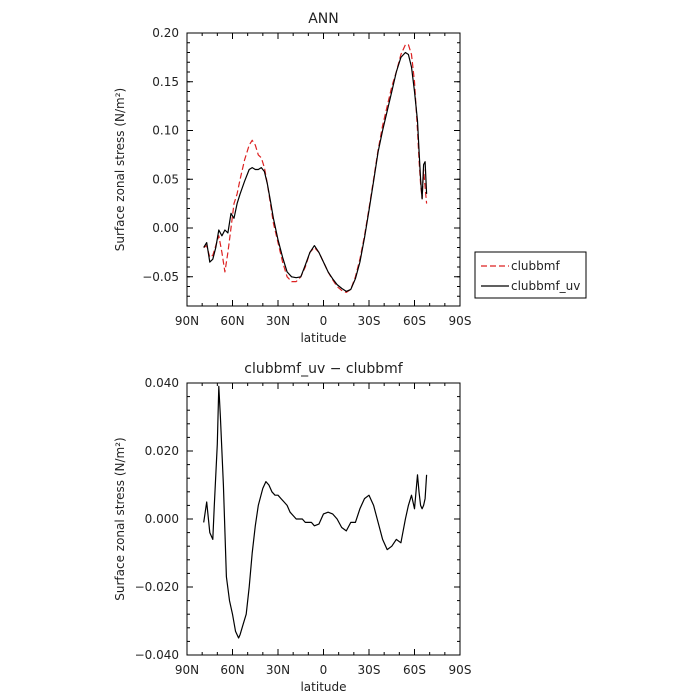 Image resolution: width=700 pixels, height=700 pixels. Describe the element at coordinates (162, 451) in the screenshot. I see `y-tick-label: 0.020` at that location.